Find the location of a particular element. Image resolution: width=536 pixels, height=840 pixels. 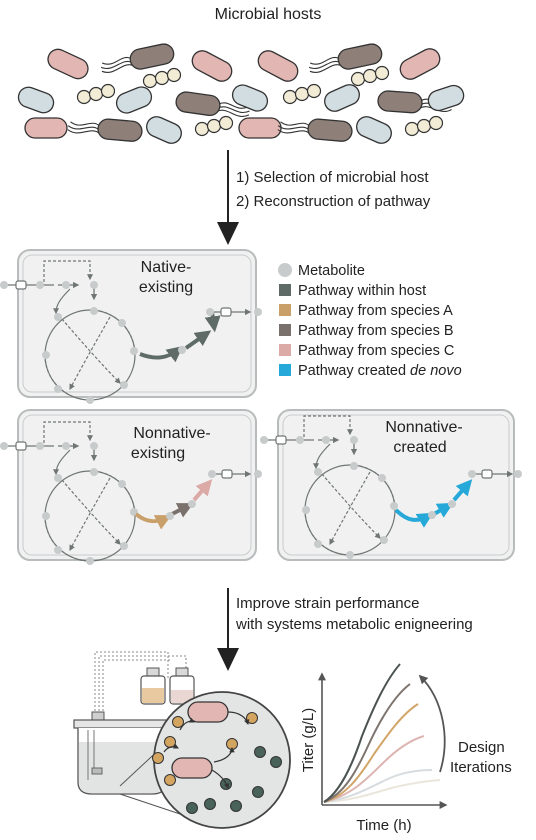

titer-plot is located at coordinates (383, 736).